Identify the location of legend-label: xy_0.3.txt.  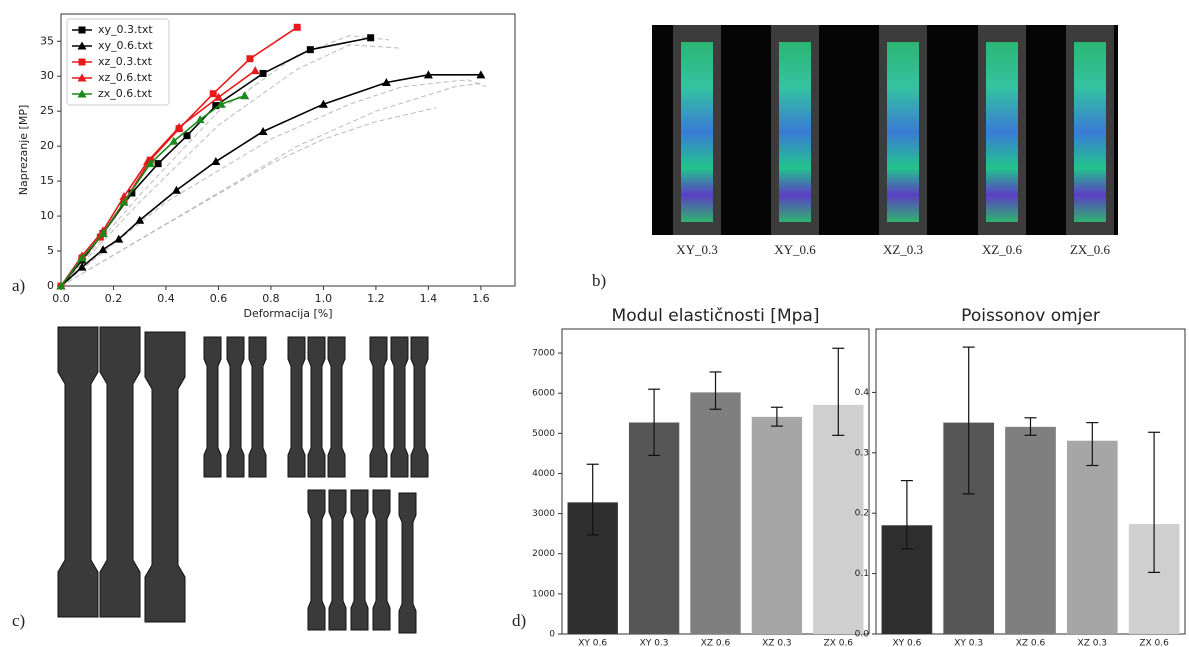
(125, 29).